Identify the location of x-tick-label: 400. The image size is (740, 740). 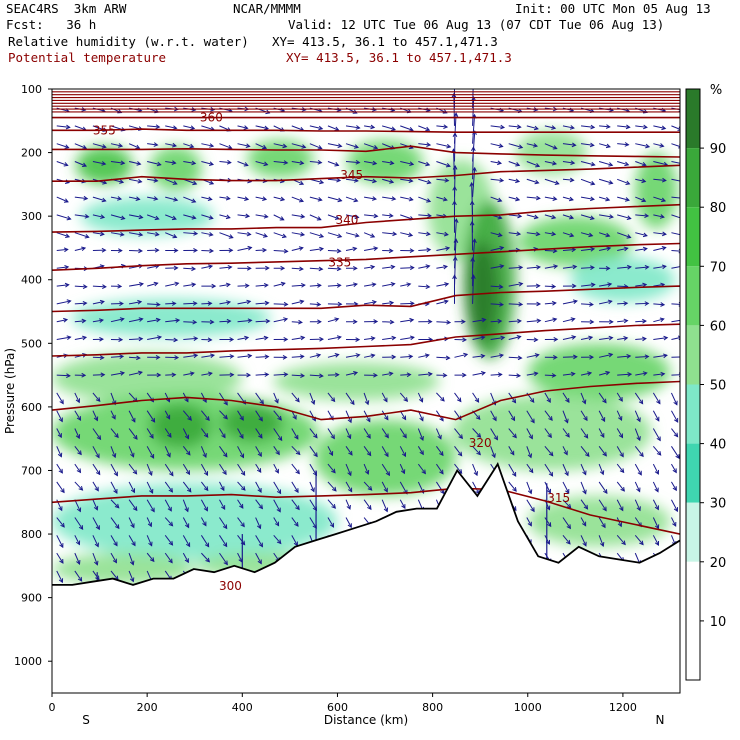
(242, 707).